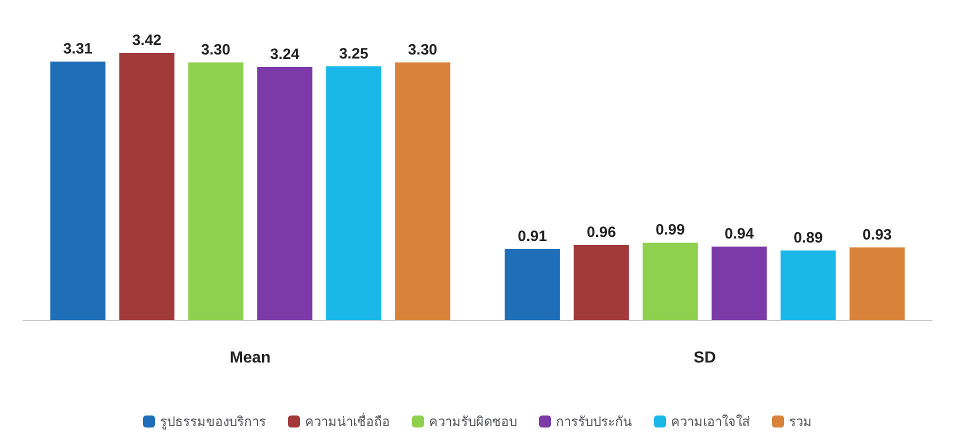 The width and height of the screenshot is (955, 443). Describe the element at coordinates (532, 236) in the screenshot. I see `data-label: 0.91` at that location.